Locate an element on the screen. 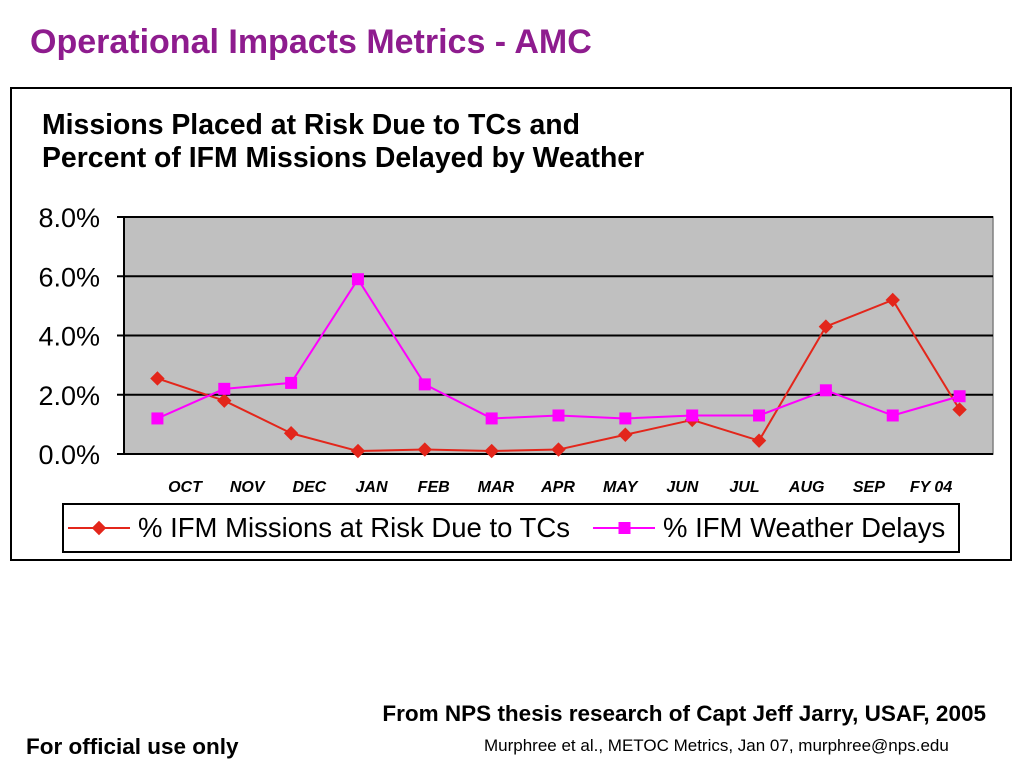 This screenshot has height=768, width=1024. legend-entry-tc-risk: % IFM Missions at Risk Due to TCs is located at coordinates (319, 528).